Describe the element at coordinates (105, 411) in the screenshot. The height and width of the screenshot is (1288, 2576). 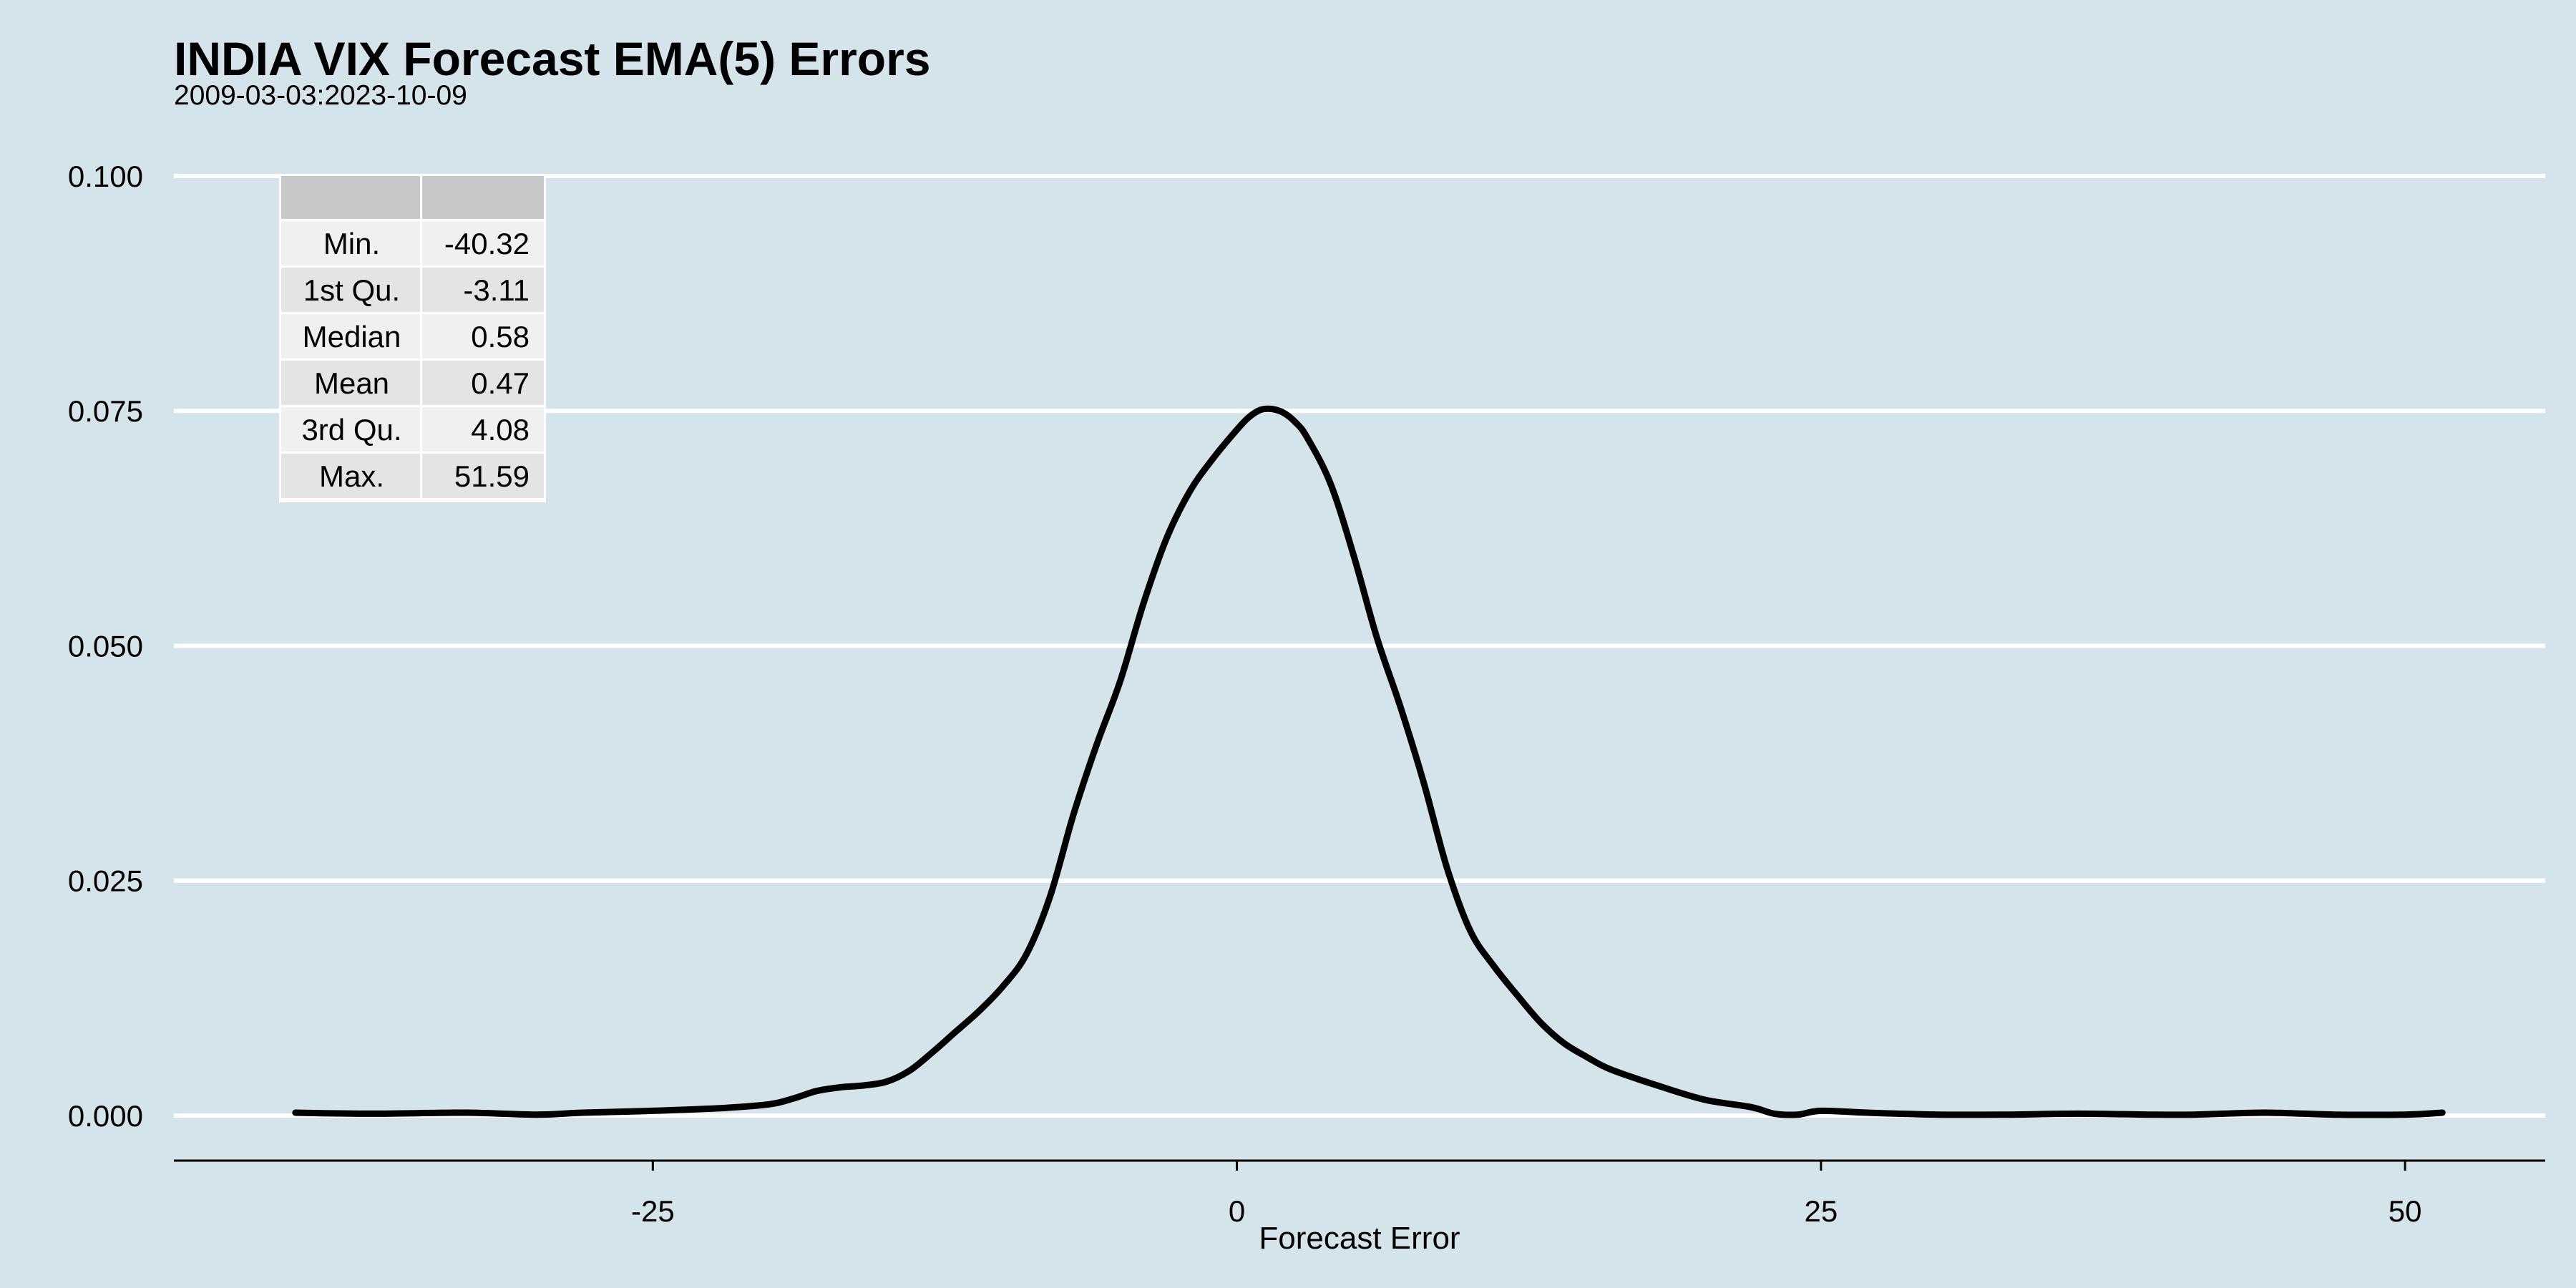
I see `y-tick-label: 0.075` at that location.